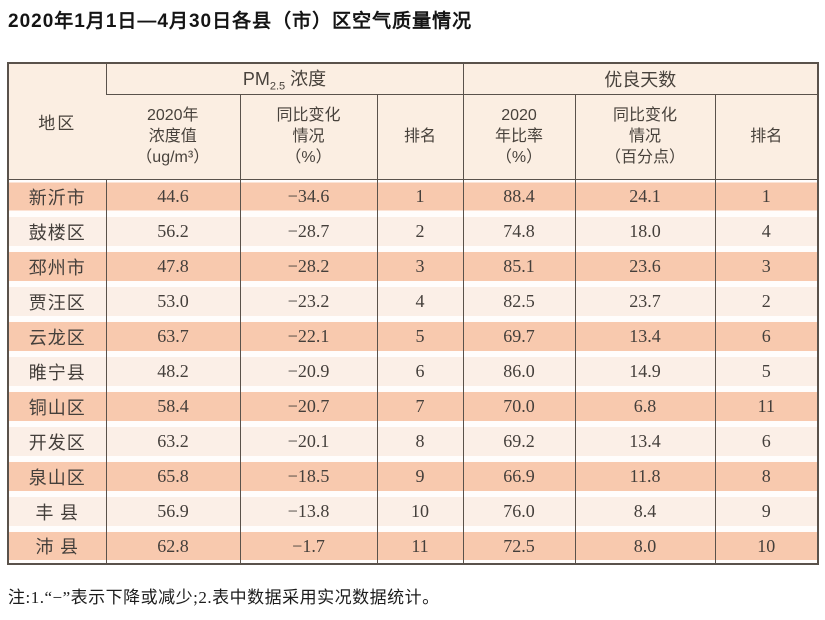 This screenshot has width=825, height=620. What do you see at coordinates (57, 511) in the screenshot?
I see `cell-region: 丰 县` at bounding box center [57, 511].